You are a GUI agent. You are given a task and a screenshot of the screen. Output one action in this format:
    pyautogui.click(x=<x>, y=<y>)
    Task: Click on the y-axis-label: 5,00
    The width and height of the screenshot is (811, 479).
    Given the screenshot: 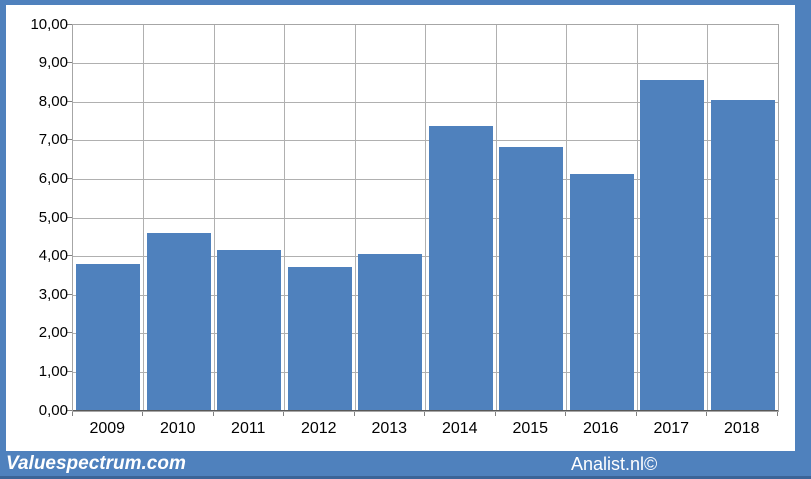 What is the action you would take?
    pyautogui.click(x=53, y=217)
    